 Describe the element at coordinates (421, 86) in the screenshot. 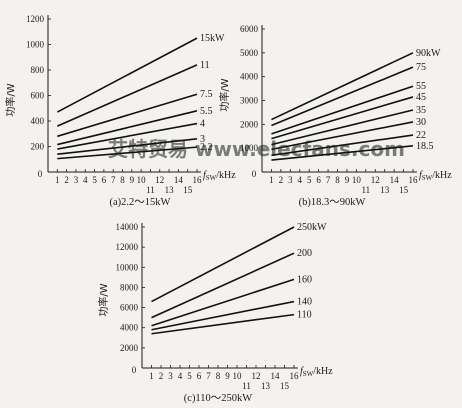

I see `series-label: 55` at that location.